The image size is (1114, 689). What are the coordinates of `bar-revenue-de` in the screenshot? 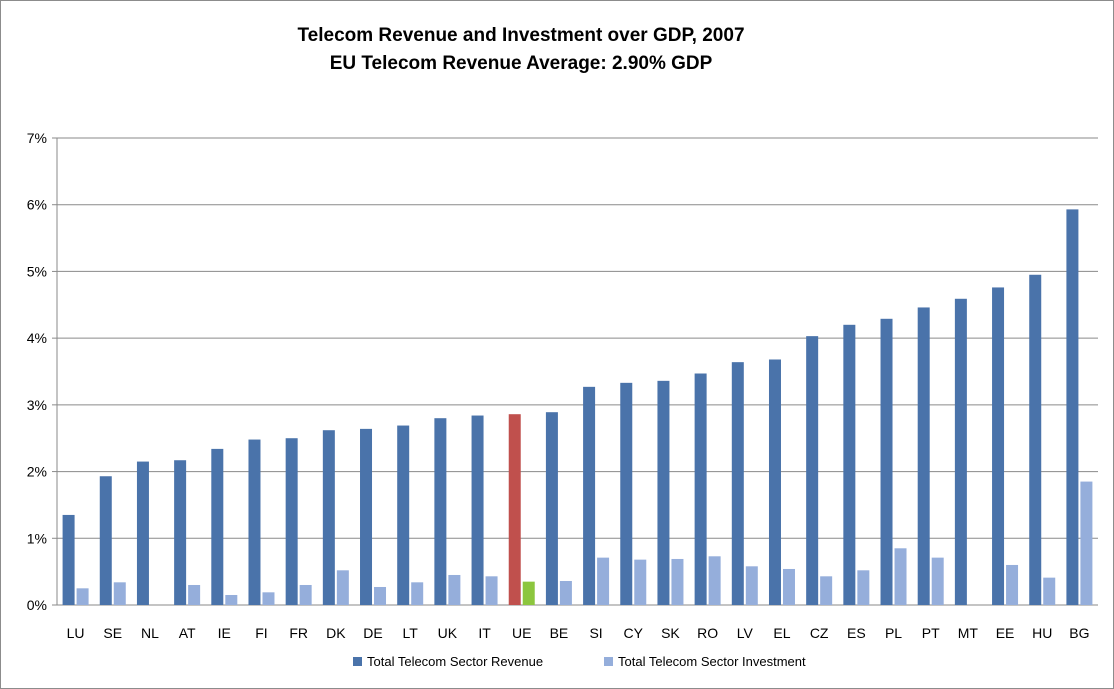 It's located at (366, 516).